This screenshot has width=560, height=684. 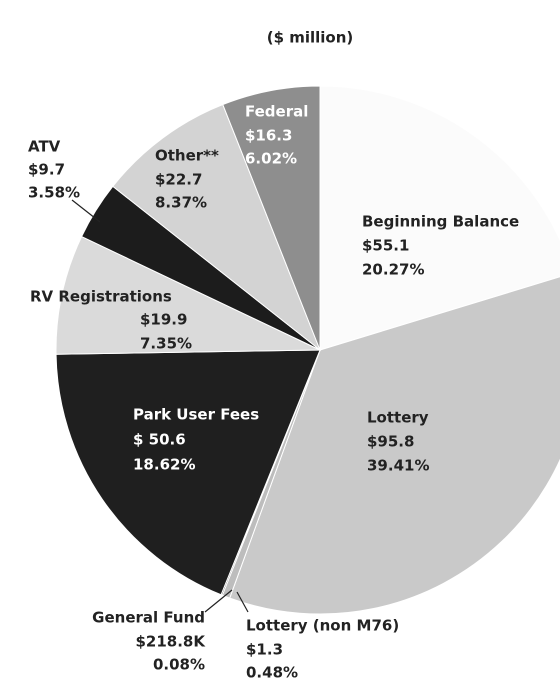 I want to click on slice-label: Lottery (non M76), so click(x=322, y=626).